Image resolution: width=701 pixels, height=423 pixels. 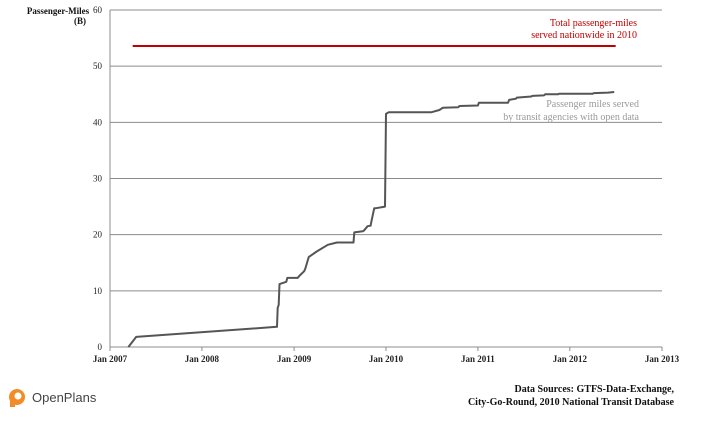 I want to click on x-tick-label-3: Jan 2010, so click(x=386, y=359).